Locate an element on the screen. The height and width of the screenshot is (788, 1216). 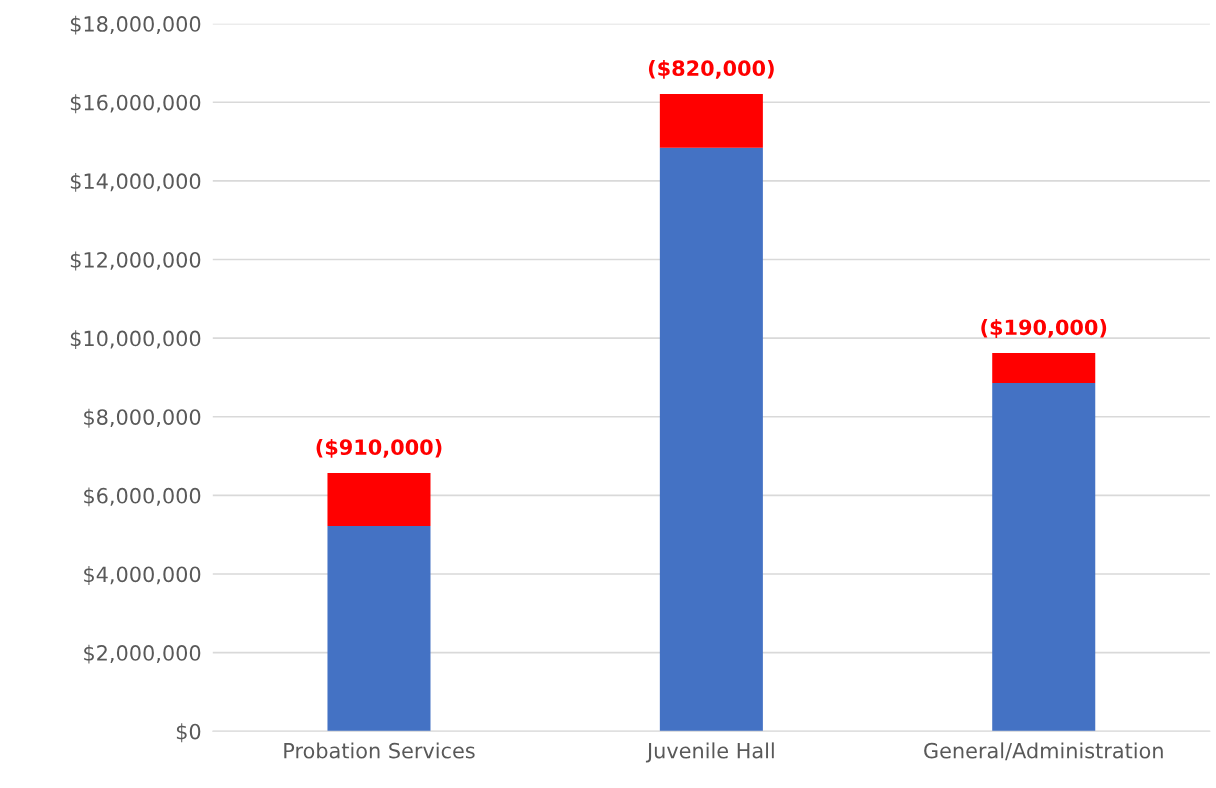
annotation: ($820,000) is located at coordinates (711, 69).